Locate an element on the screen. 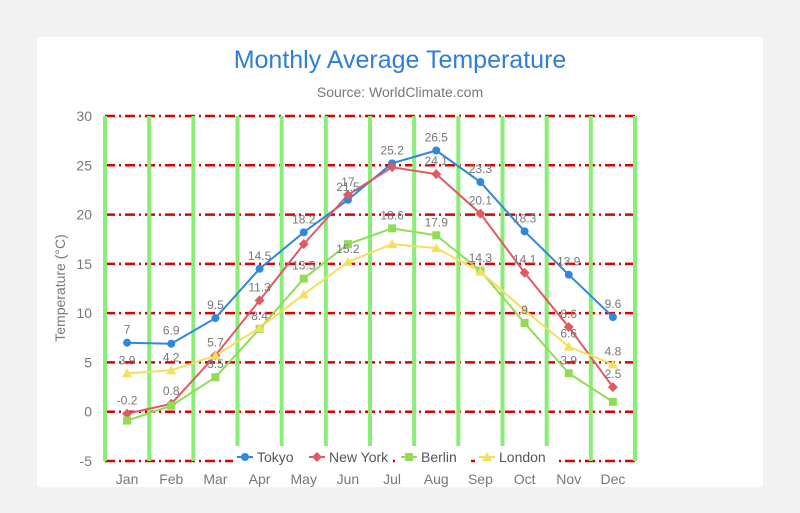 The height and width of the screenshot is (513, 800). legend-item-berlin: Berlin is located at coordinates (434, 457).